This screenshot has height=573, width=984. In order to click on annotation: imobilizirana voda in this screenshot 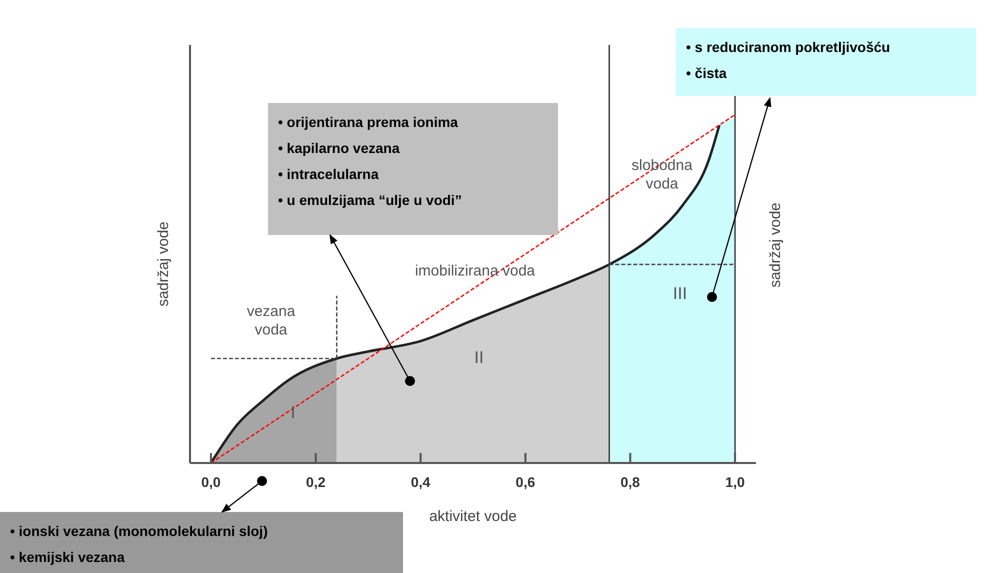, I will do `click(475, 271)`.